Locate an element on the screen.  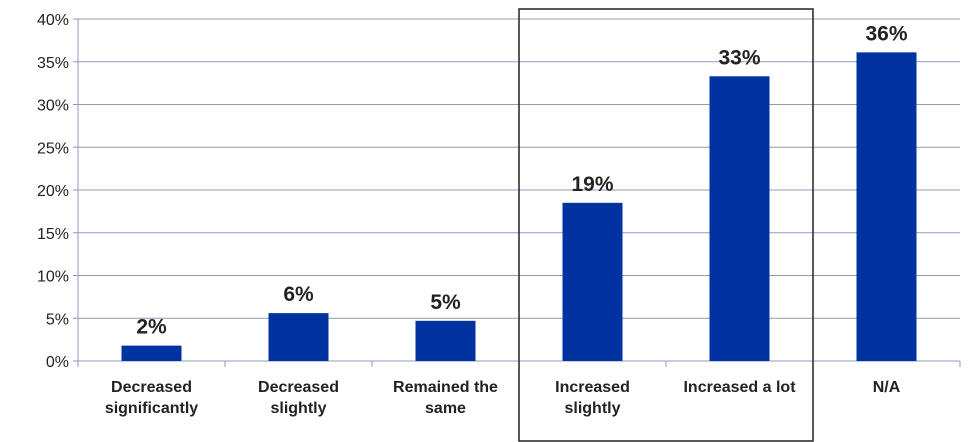
y-axis-ticks: 0% 5% 10% 15% 20% 25% 30% 35% 40% is located at coordinates (57, 191).